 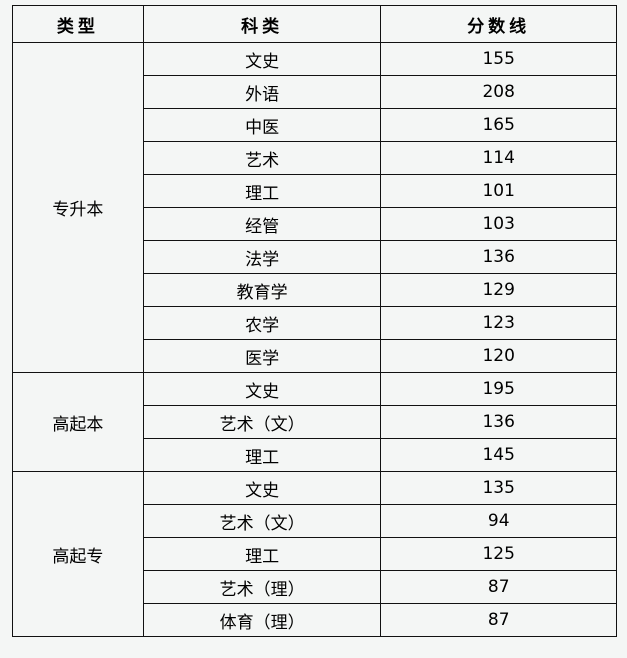 What do you see at coordinates (262, 125) in the screenshot?
I see `subject-cell: 中医` at bounding box center [262, 125].